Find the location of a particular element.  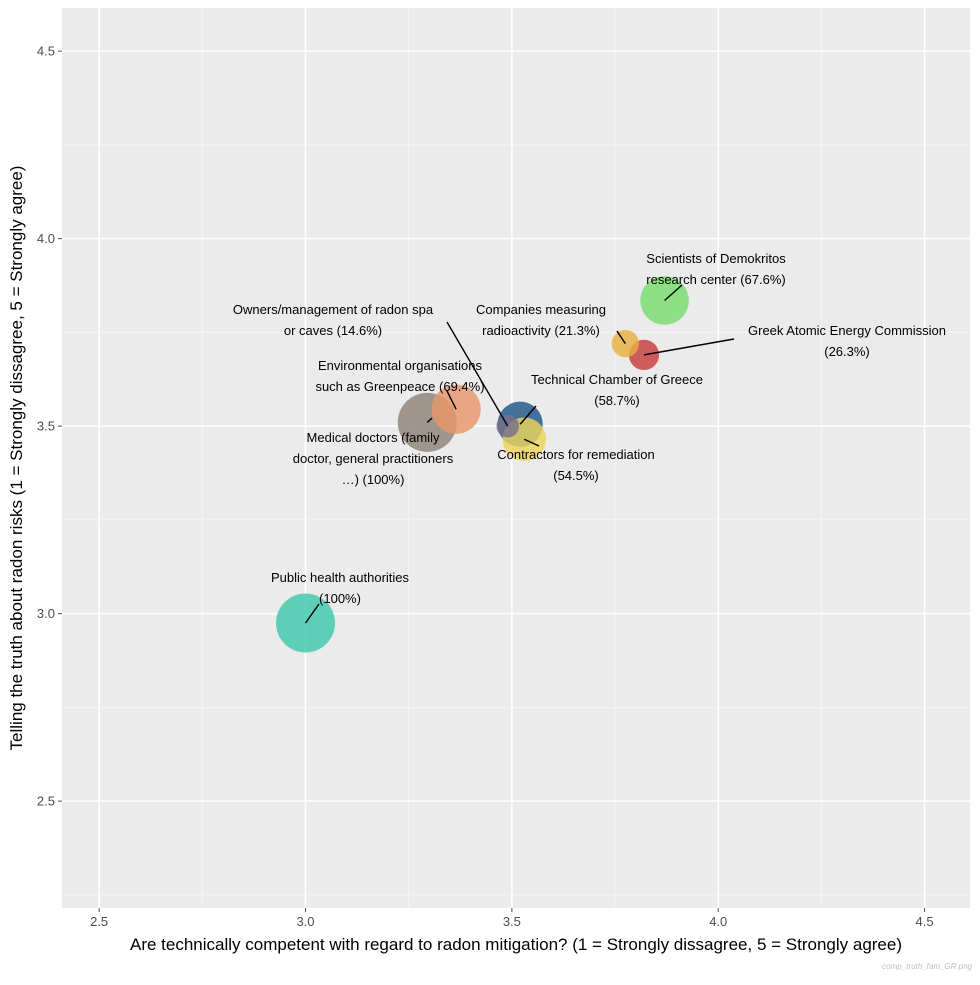

point-label-line: doctor, general practitioners is located at coordinates (373, 458).